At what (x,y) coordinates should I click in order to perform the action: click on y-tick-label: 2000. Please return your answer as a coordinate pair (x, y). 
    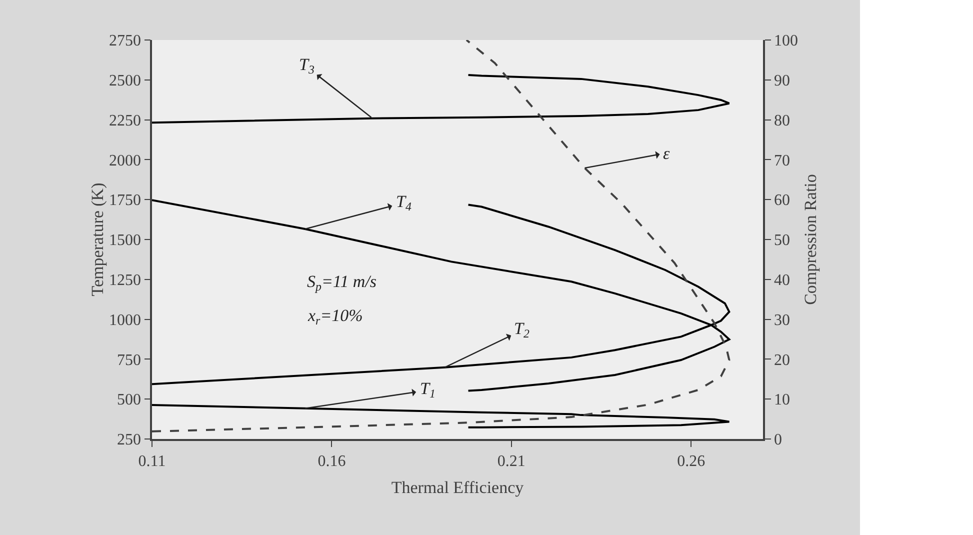
    Looking at the image, I should click on (125, 161).